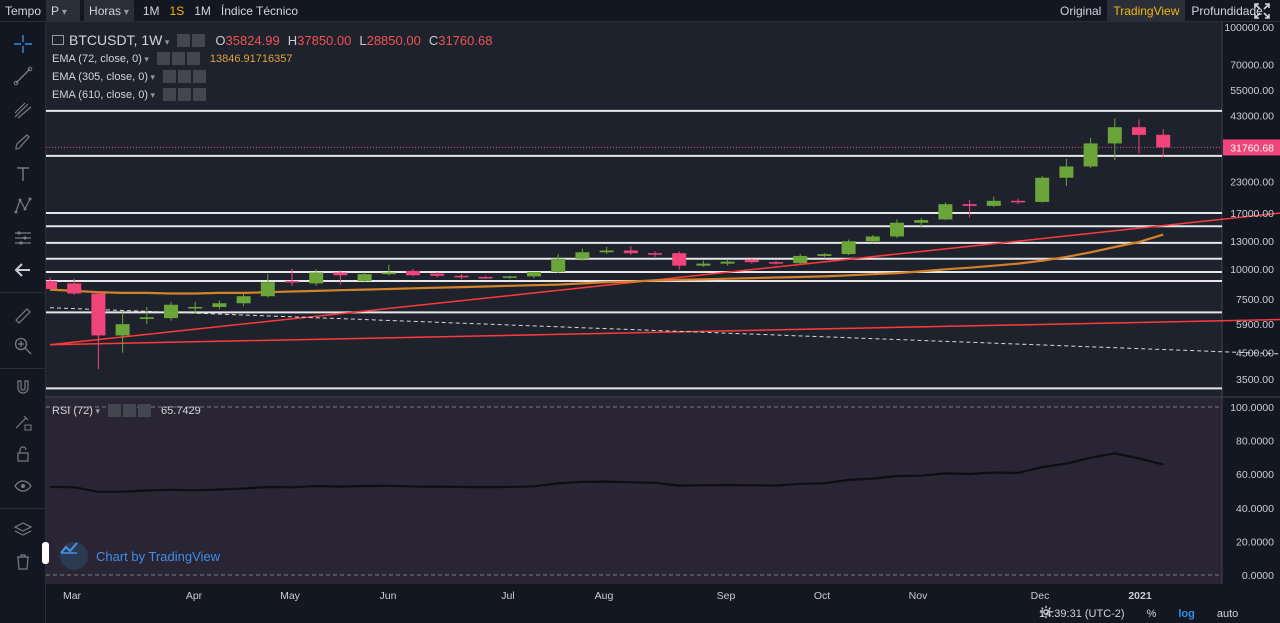 The width and height of the screenshot is (1280, 623). What do you see at coordinates (1252, 117) in the screenshot?
I see `price-tick-label: 43000.00` at bounding box center [1252, 117].